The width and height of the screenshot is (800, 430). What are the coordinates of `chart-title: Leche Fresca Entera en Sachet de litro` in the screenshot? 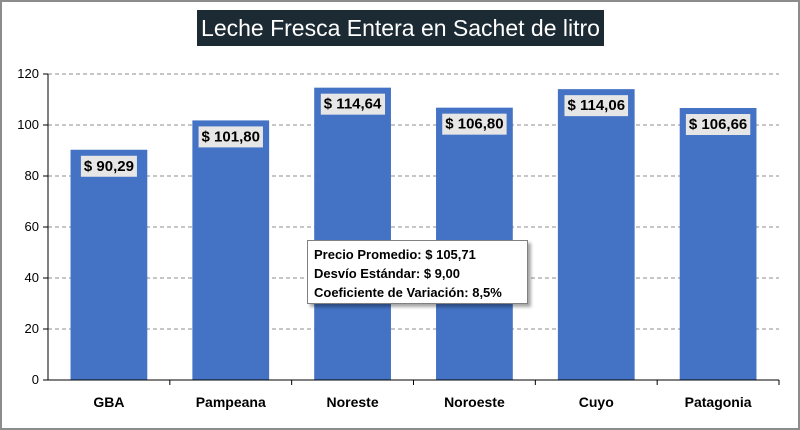 It's located at (400, 28).